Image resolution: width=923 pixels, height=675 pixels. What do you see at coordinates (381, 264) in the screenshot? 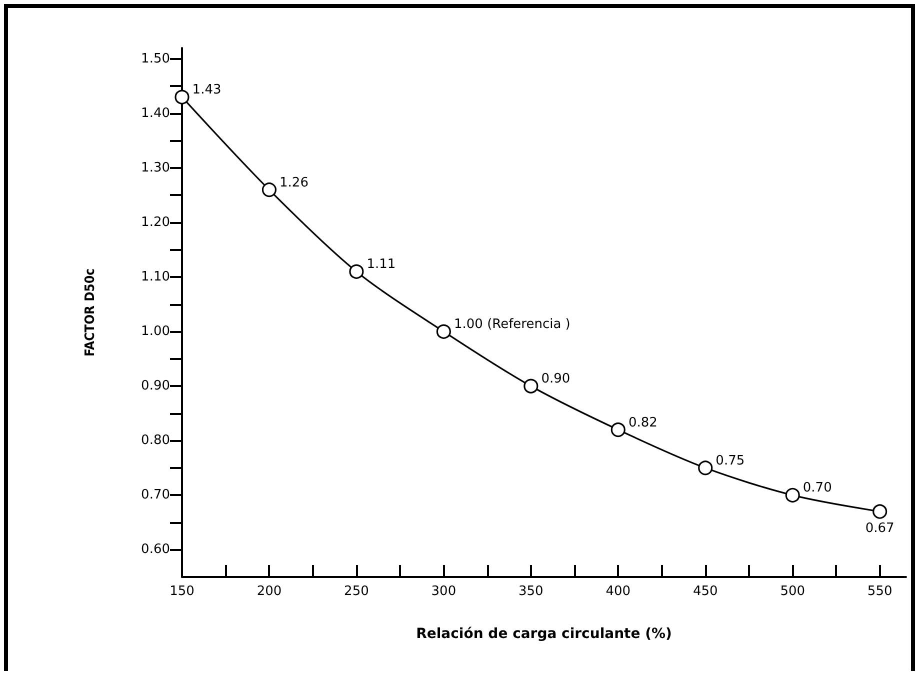
I see `data-label: 1.11` at bounding box center [381, 264].